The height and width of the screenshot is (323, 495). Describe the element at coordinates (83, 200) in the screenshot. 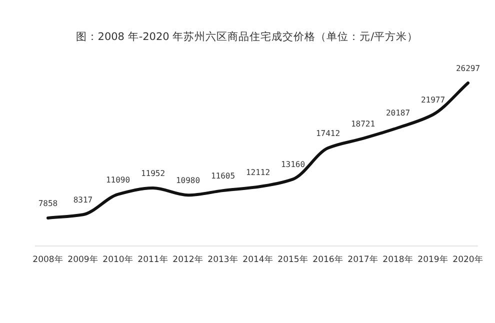

I see `data-label: 8317` at that location.